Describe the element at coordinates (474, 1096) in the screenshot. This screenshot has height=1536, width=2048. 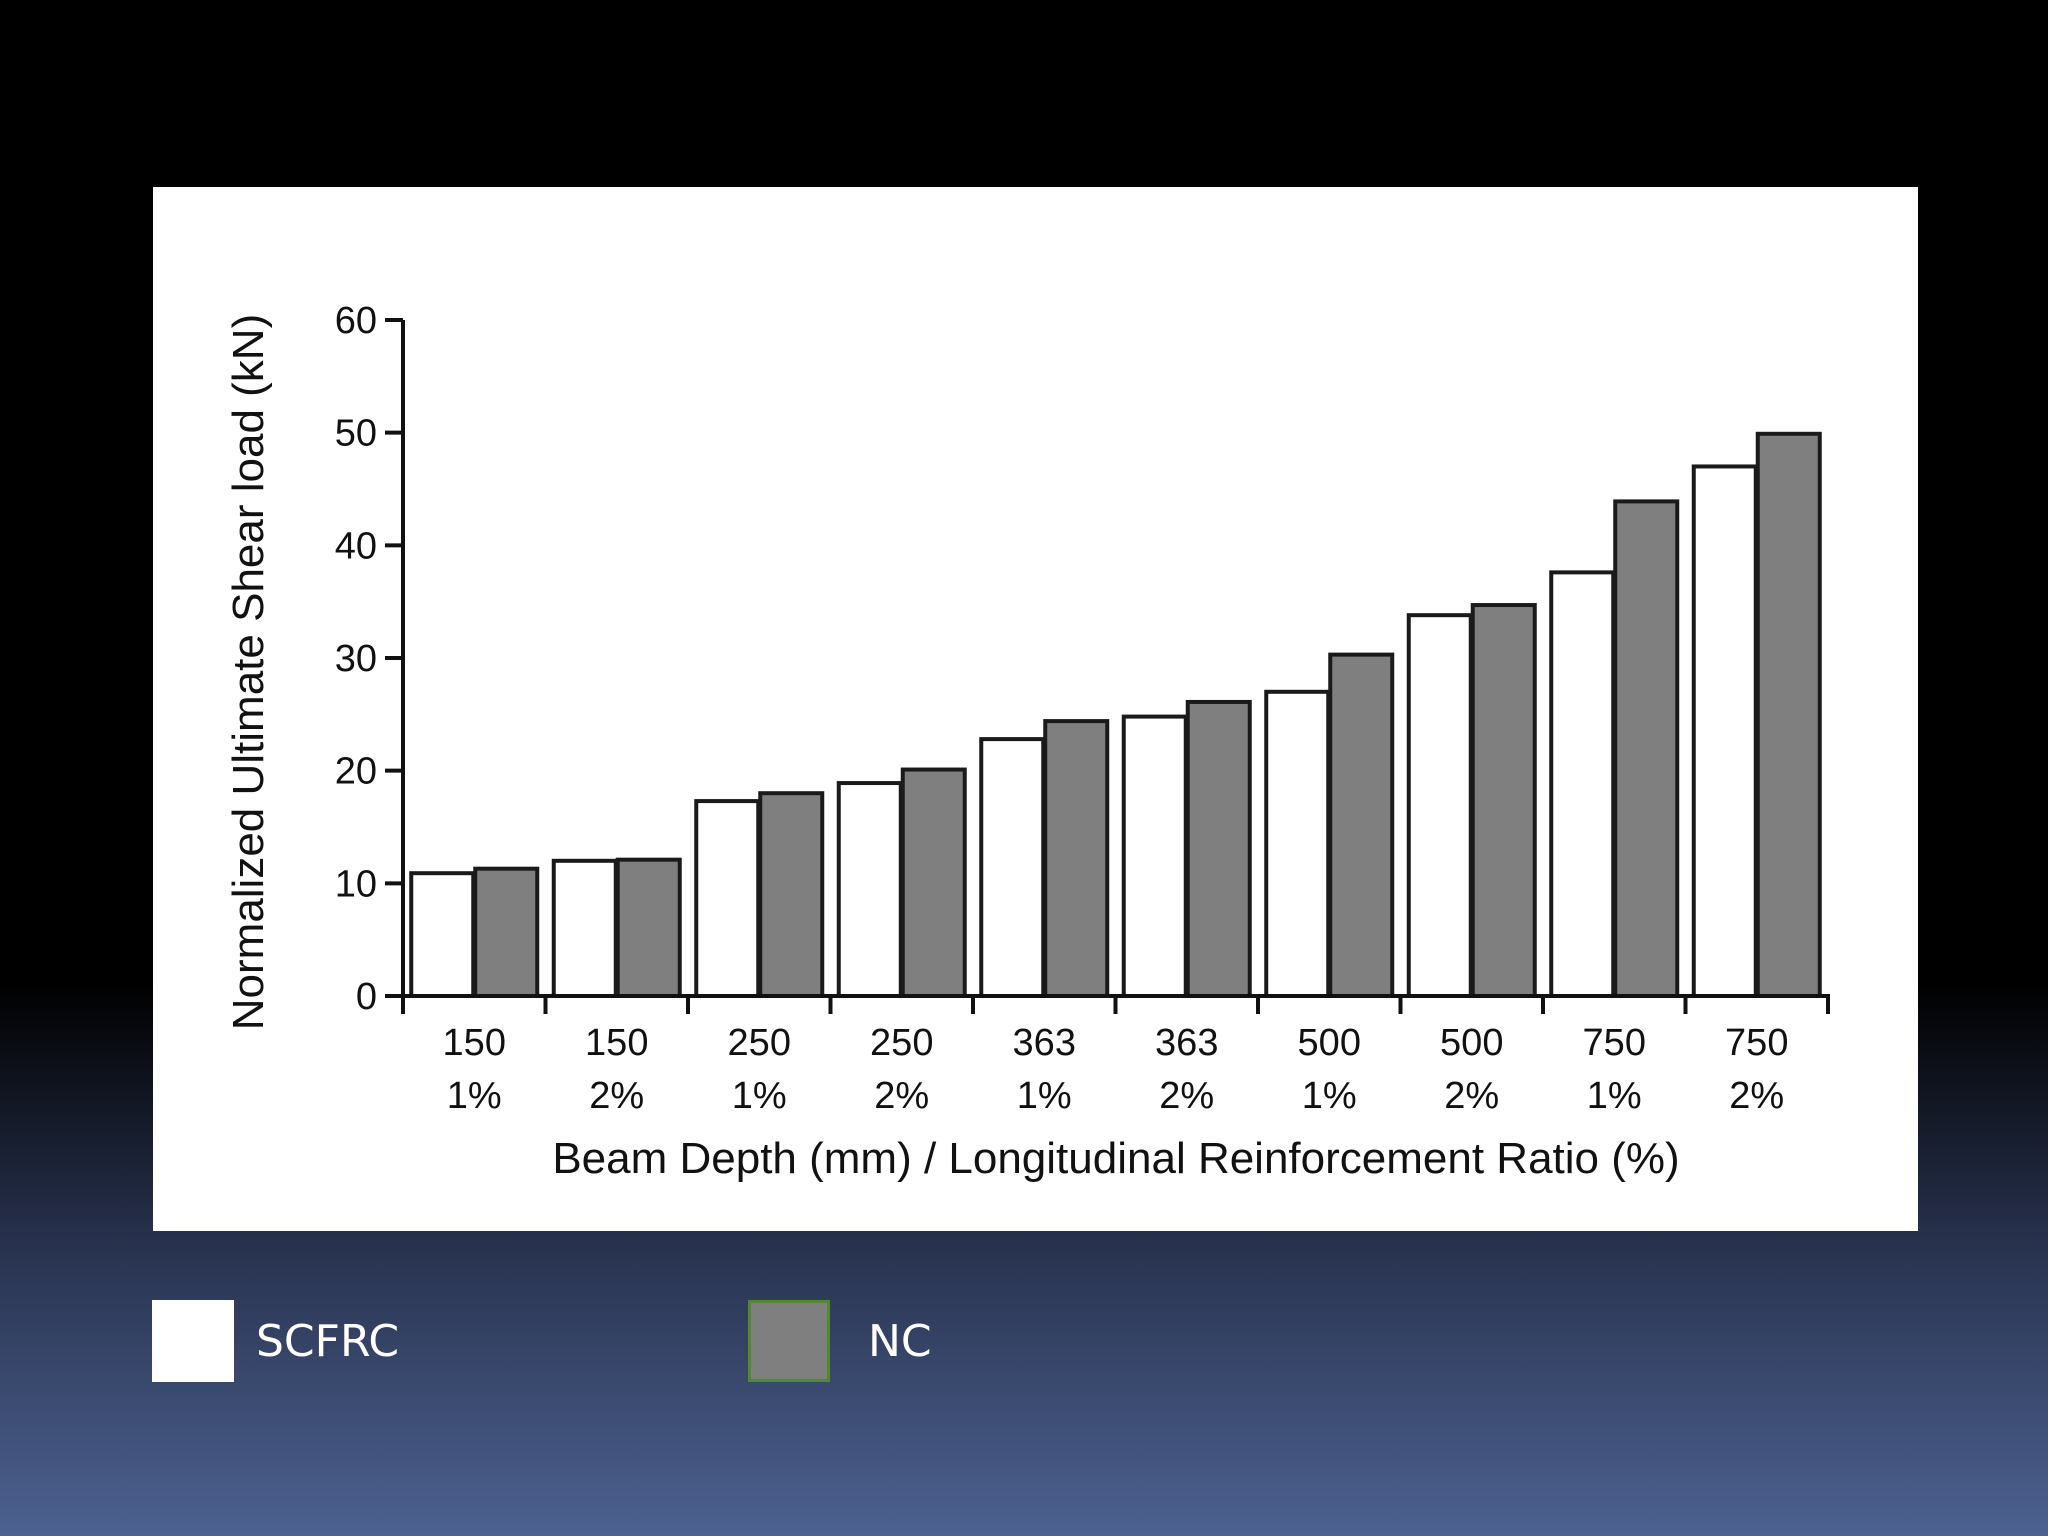
I see `x-tick-label-ratio-0: 1%` at that location.